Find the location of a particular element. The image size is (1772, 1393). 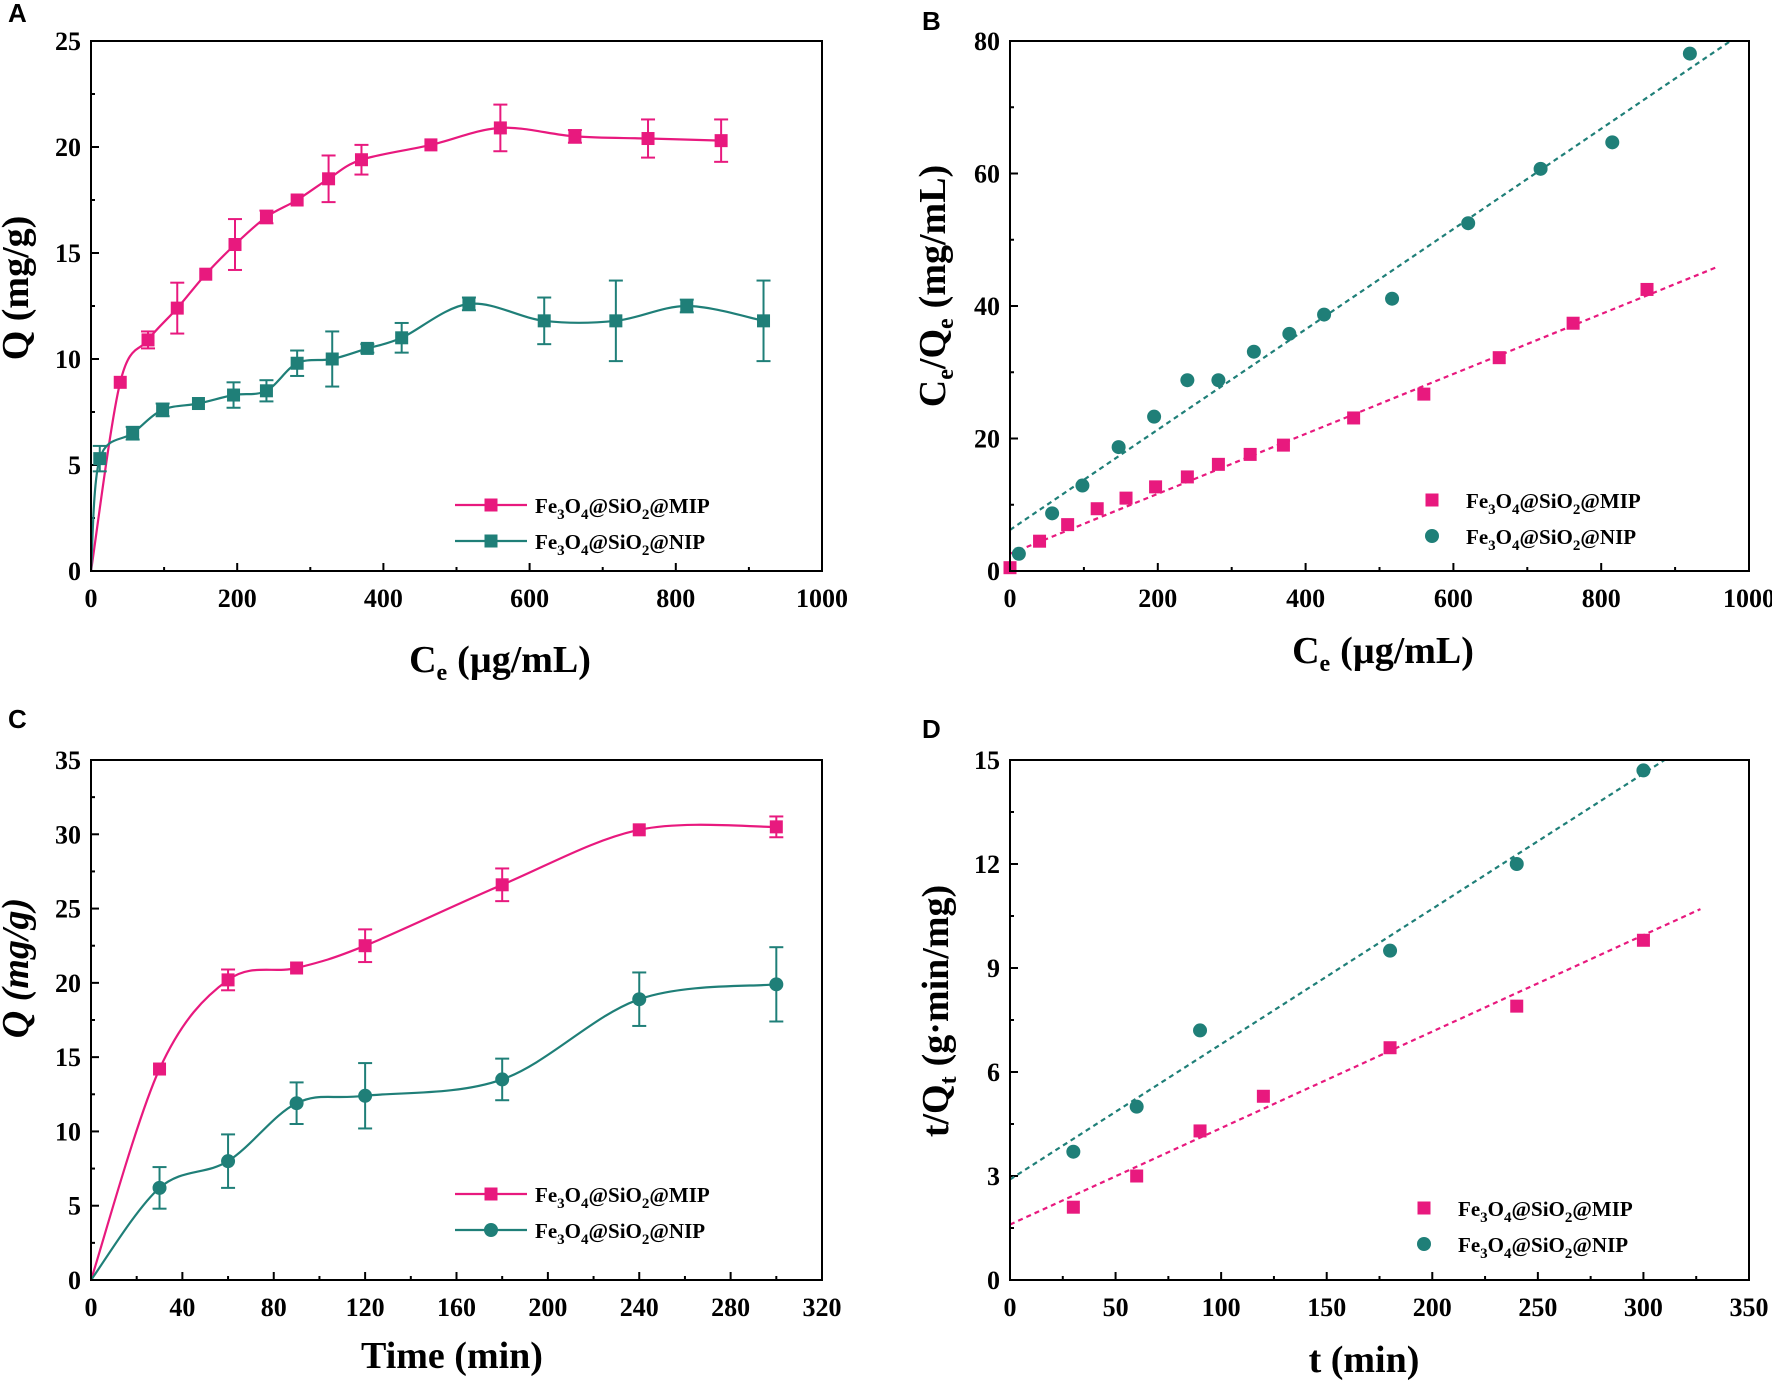

panel-c-y-tick-label: 5 is located at coordinates (74, 1206).